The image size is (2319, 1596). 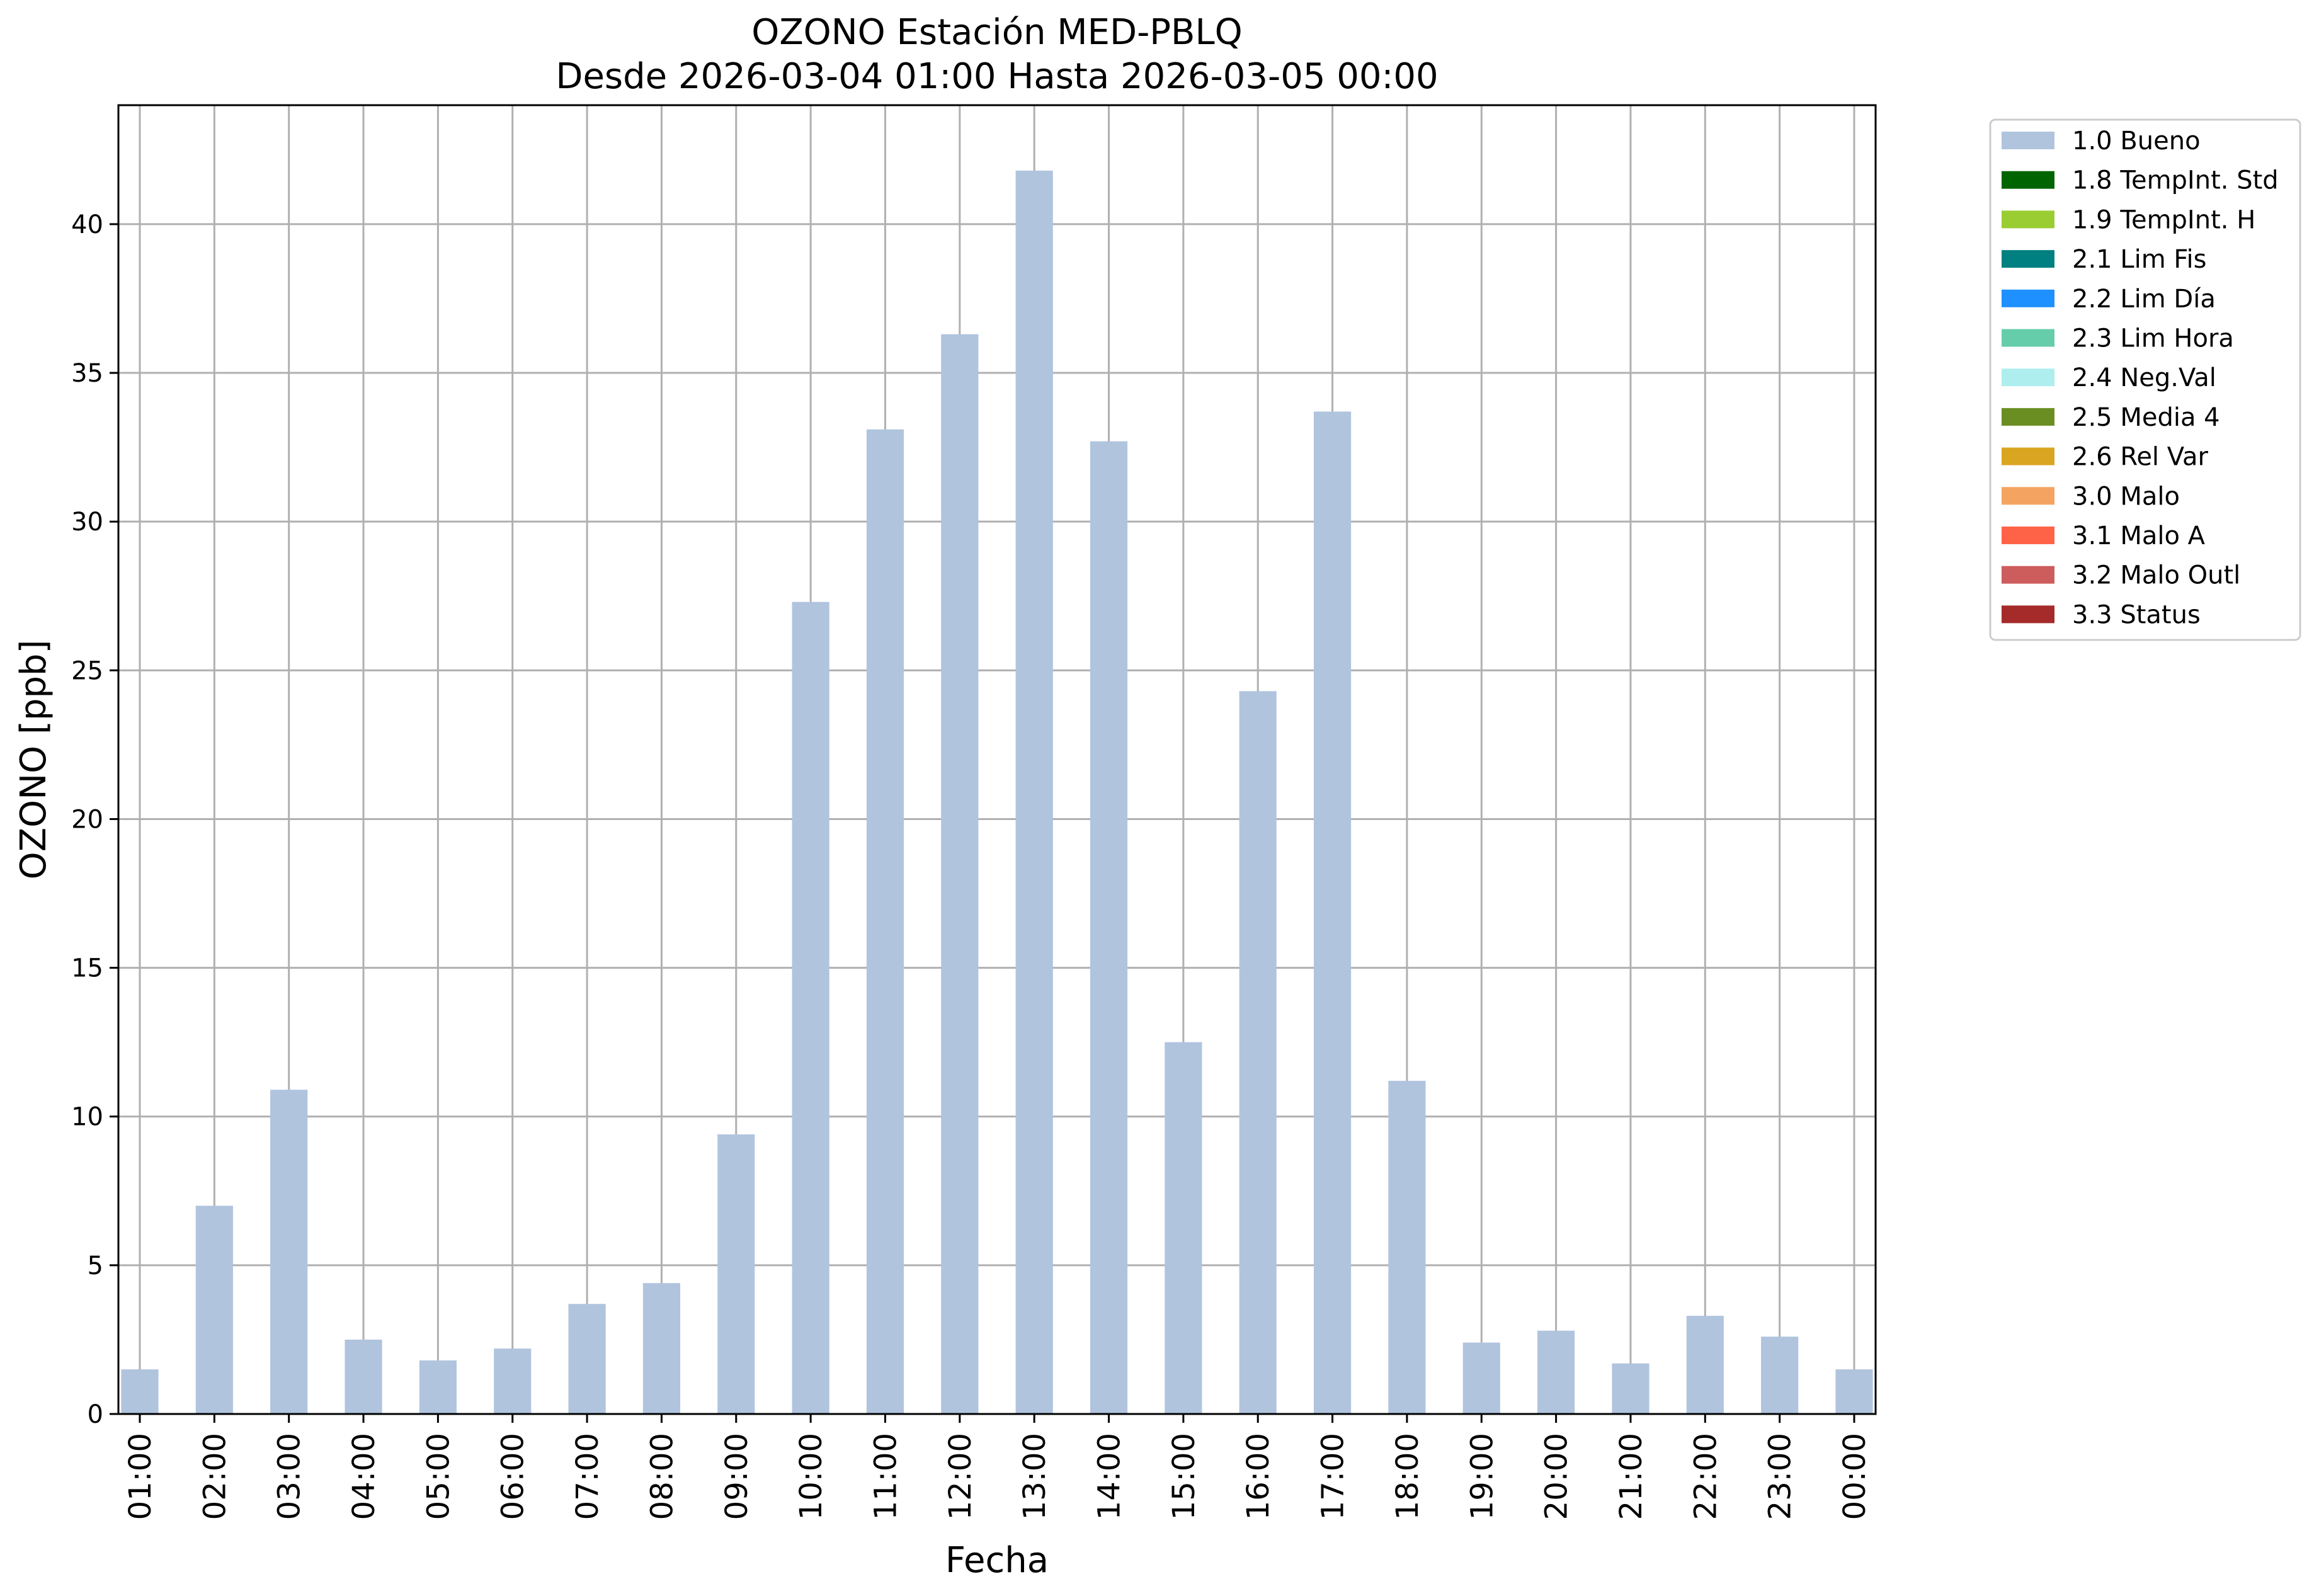 I want to click on x-tick-label: 07:00, so click(x=587, y=1476).